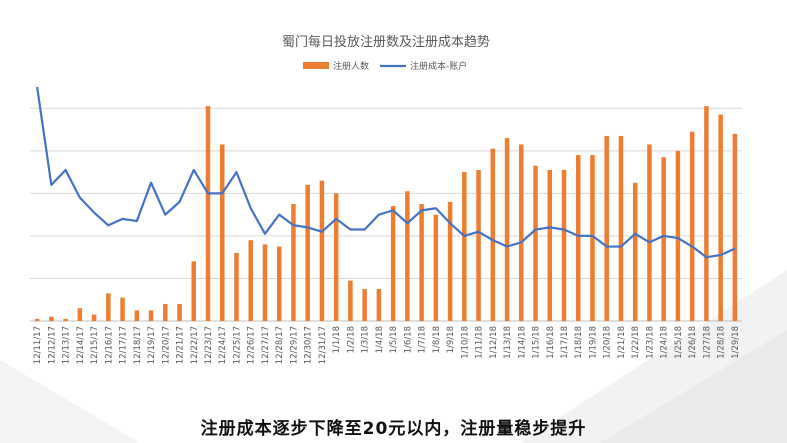  I want to click on x-tick-label: 1/8/18, so click(437, 339).